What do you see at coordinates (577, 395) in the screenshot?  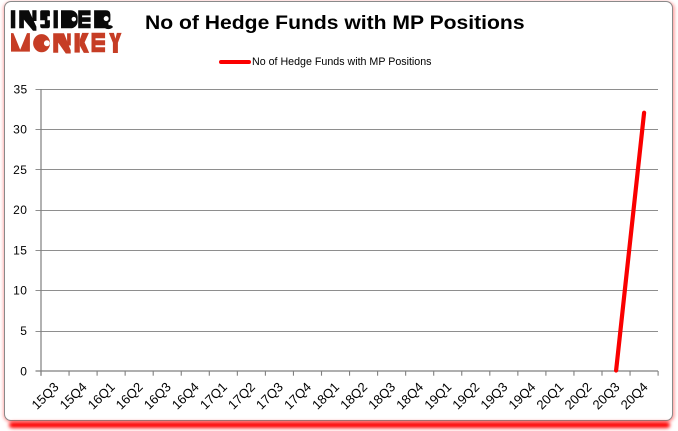 I see `svg-text: 20Q2` at bounding box center [577, 395].